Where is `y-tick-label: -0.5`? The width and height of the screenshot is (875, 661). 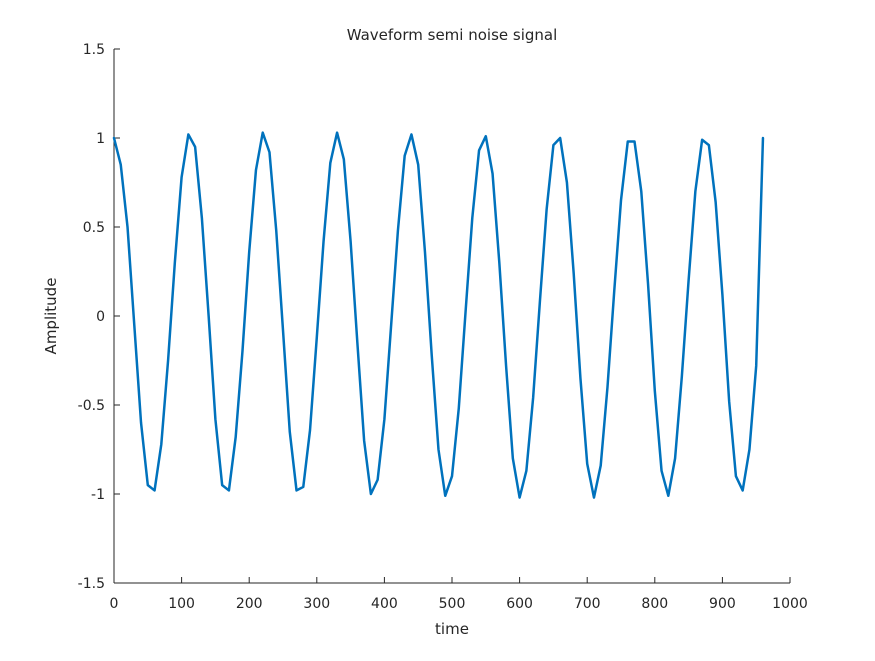
y-tick-label: -0.5 is located at coordinates (91, 406).